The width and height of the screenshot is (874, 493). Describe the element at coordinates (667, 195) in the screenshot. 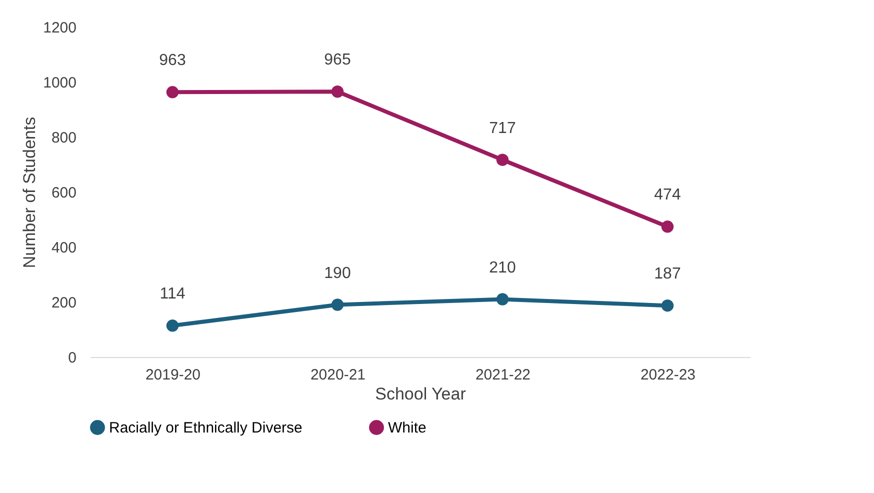

I see `data-label: 474` at that location.